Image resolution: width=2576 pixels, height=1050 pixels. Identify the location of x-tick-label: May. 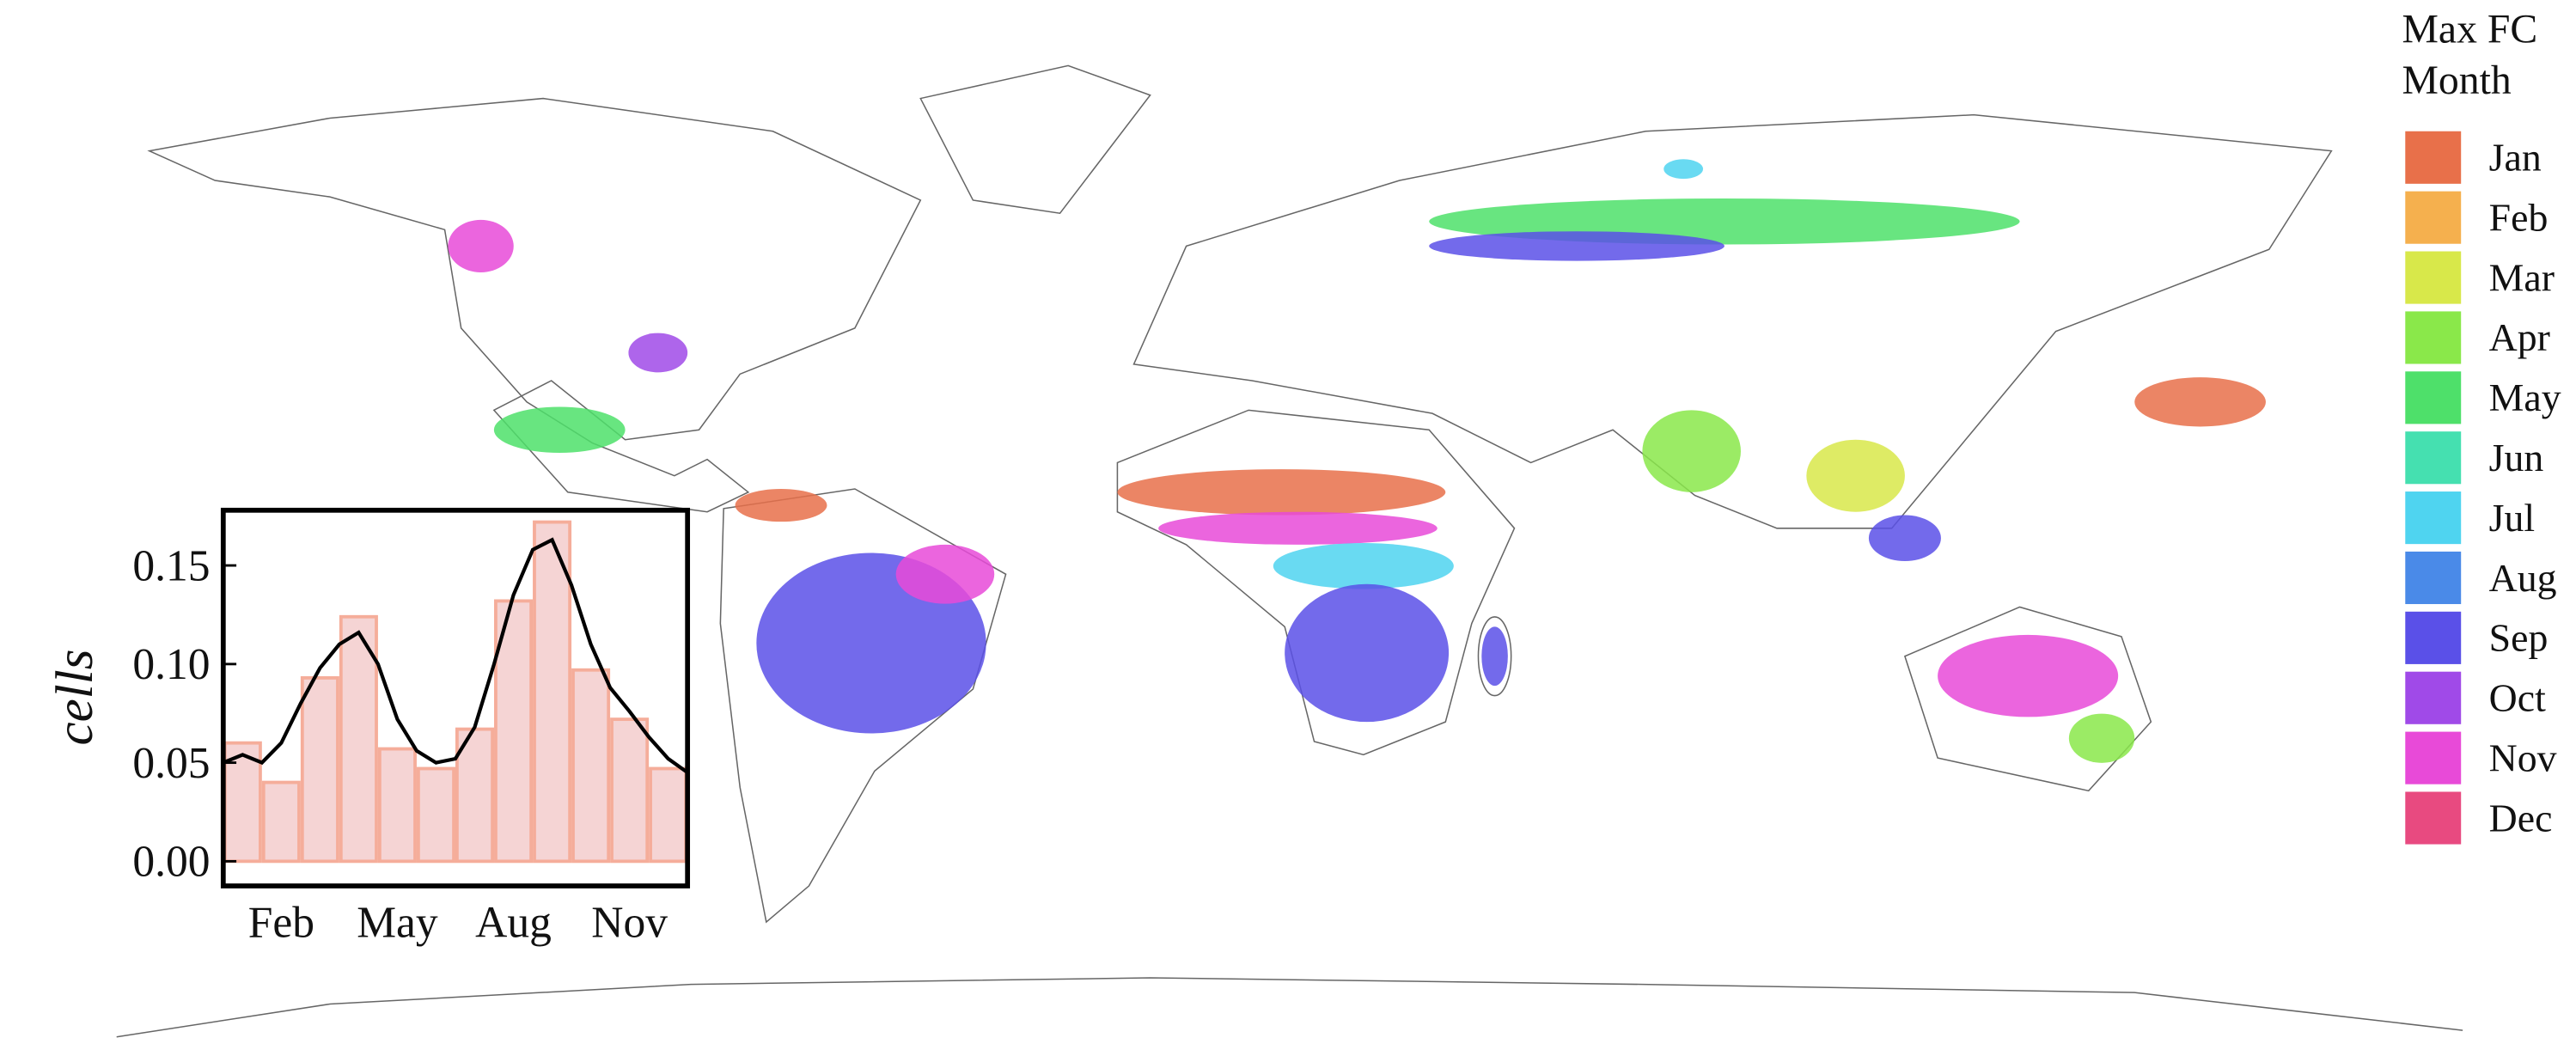
(397, 922).